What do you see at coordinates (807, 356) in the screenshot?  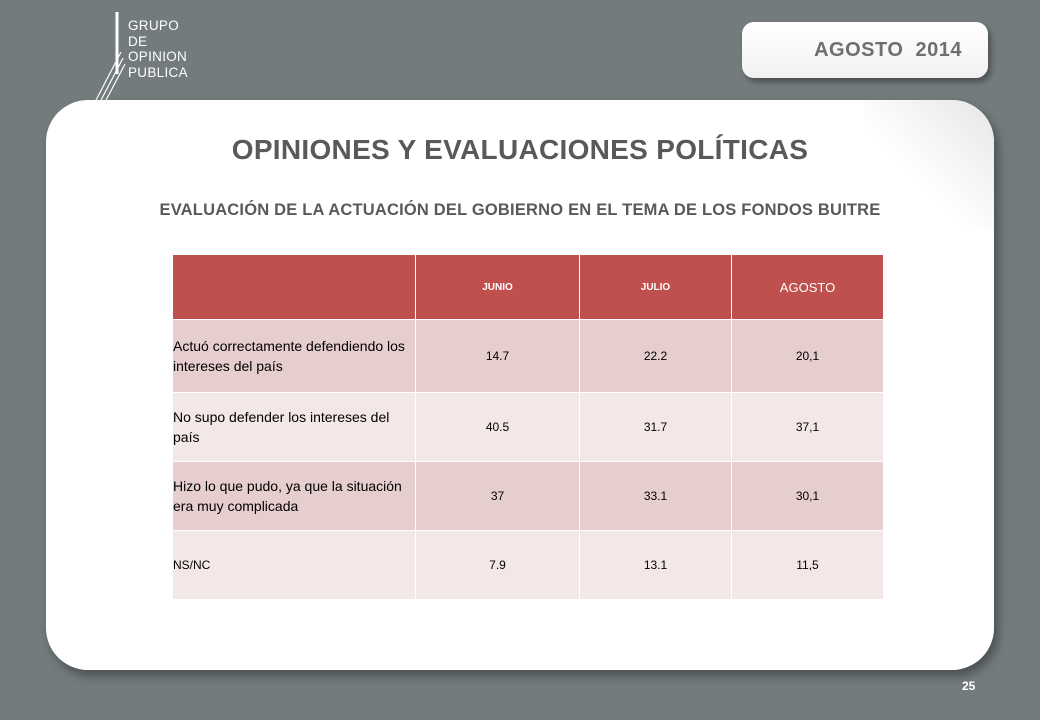 I see `cell-agosto: 20,1` at bounding box center [807, 356].